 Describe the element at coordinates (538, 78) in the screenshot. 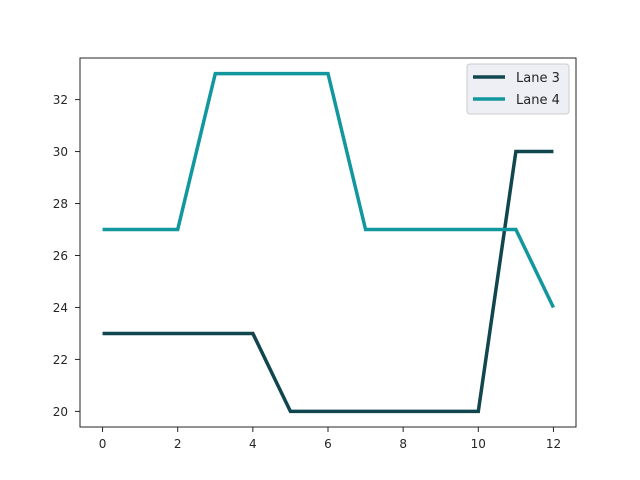

I see `legend-label: Lane 3` at that location.